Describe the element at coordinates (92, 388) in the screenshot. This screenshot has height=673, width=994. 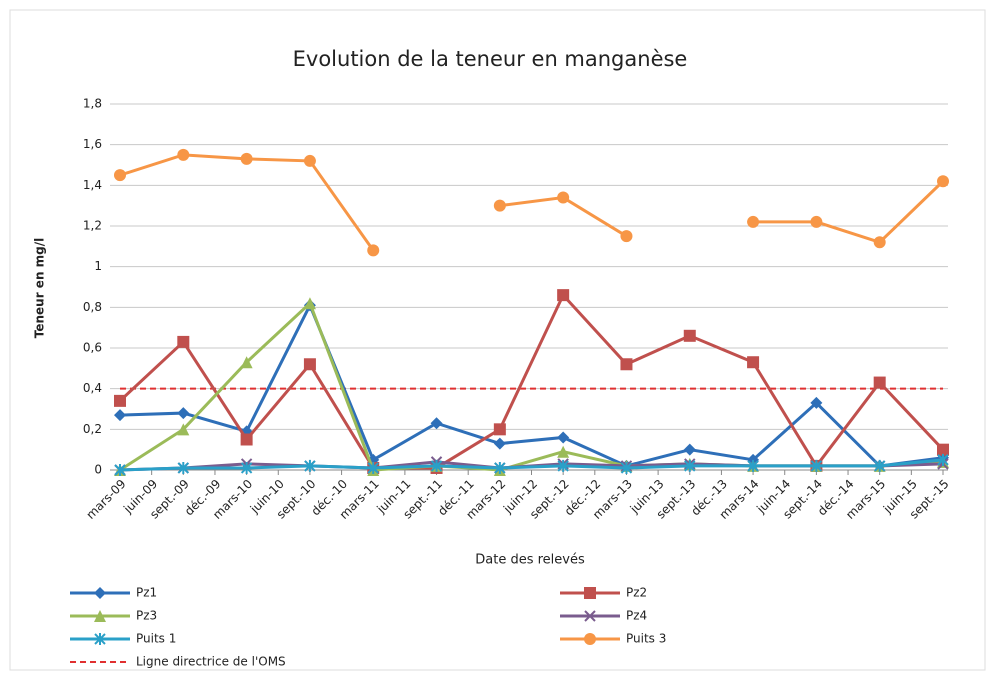
I see `y-tick-label: 0,4` at that location.